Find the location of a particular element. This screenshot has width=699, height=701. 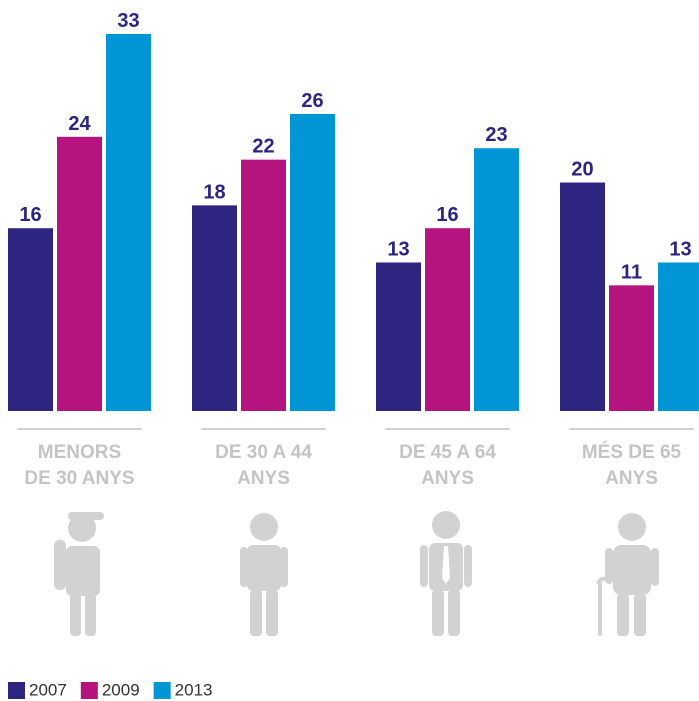

legend-label: 2009 is located at coordinates (121, 689).